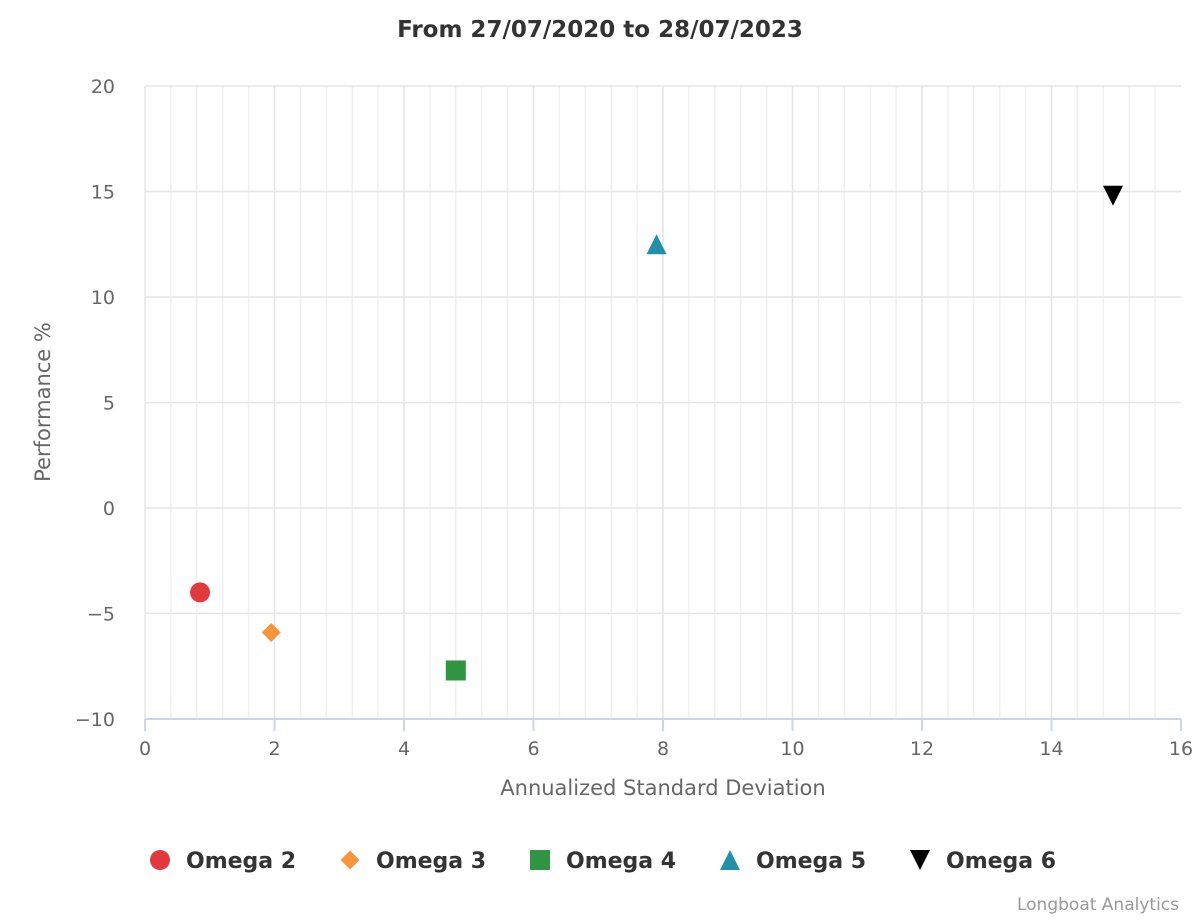  What do you see at coordinates (792, 749) in the screenshot?
I see `x-tick-label: 10` at bounding box center [792, 749].